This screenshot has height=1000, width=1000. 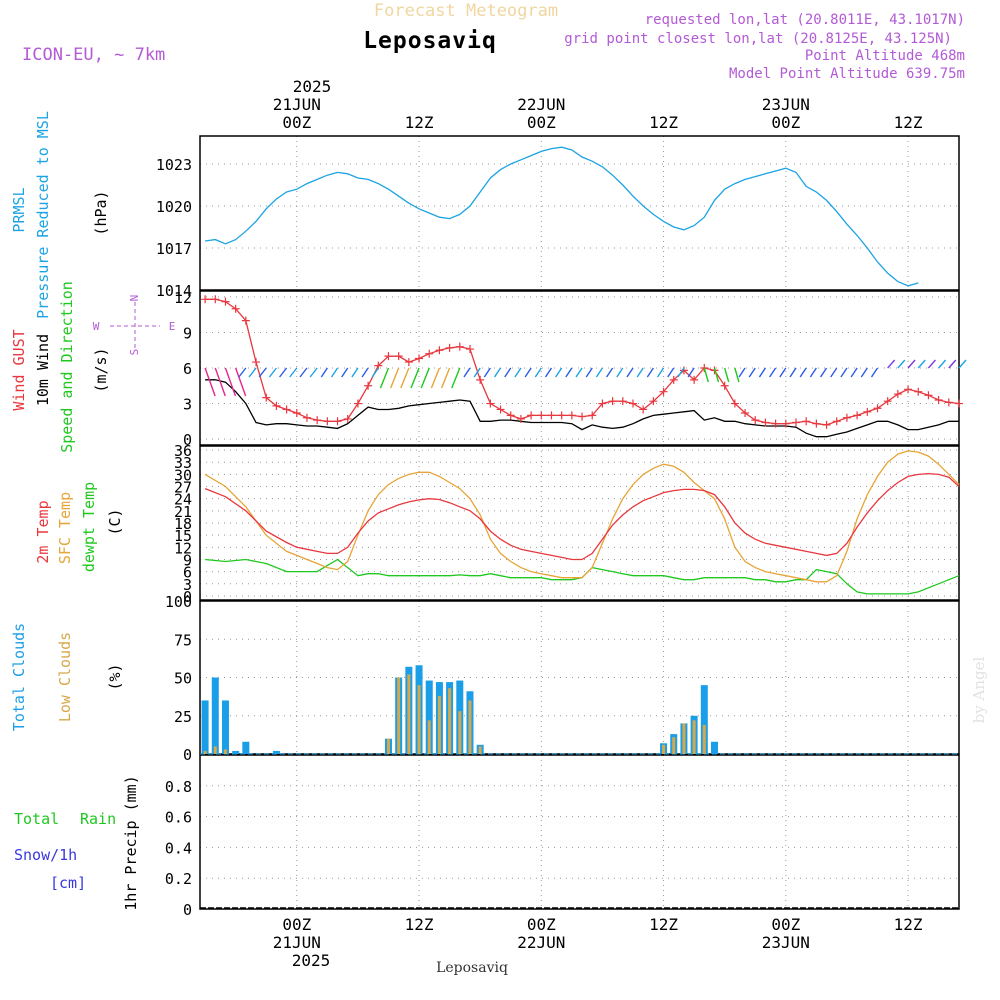 I want to click on bottom-year: 2025, so click(x=311, y=960).